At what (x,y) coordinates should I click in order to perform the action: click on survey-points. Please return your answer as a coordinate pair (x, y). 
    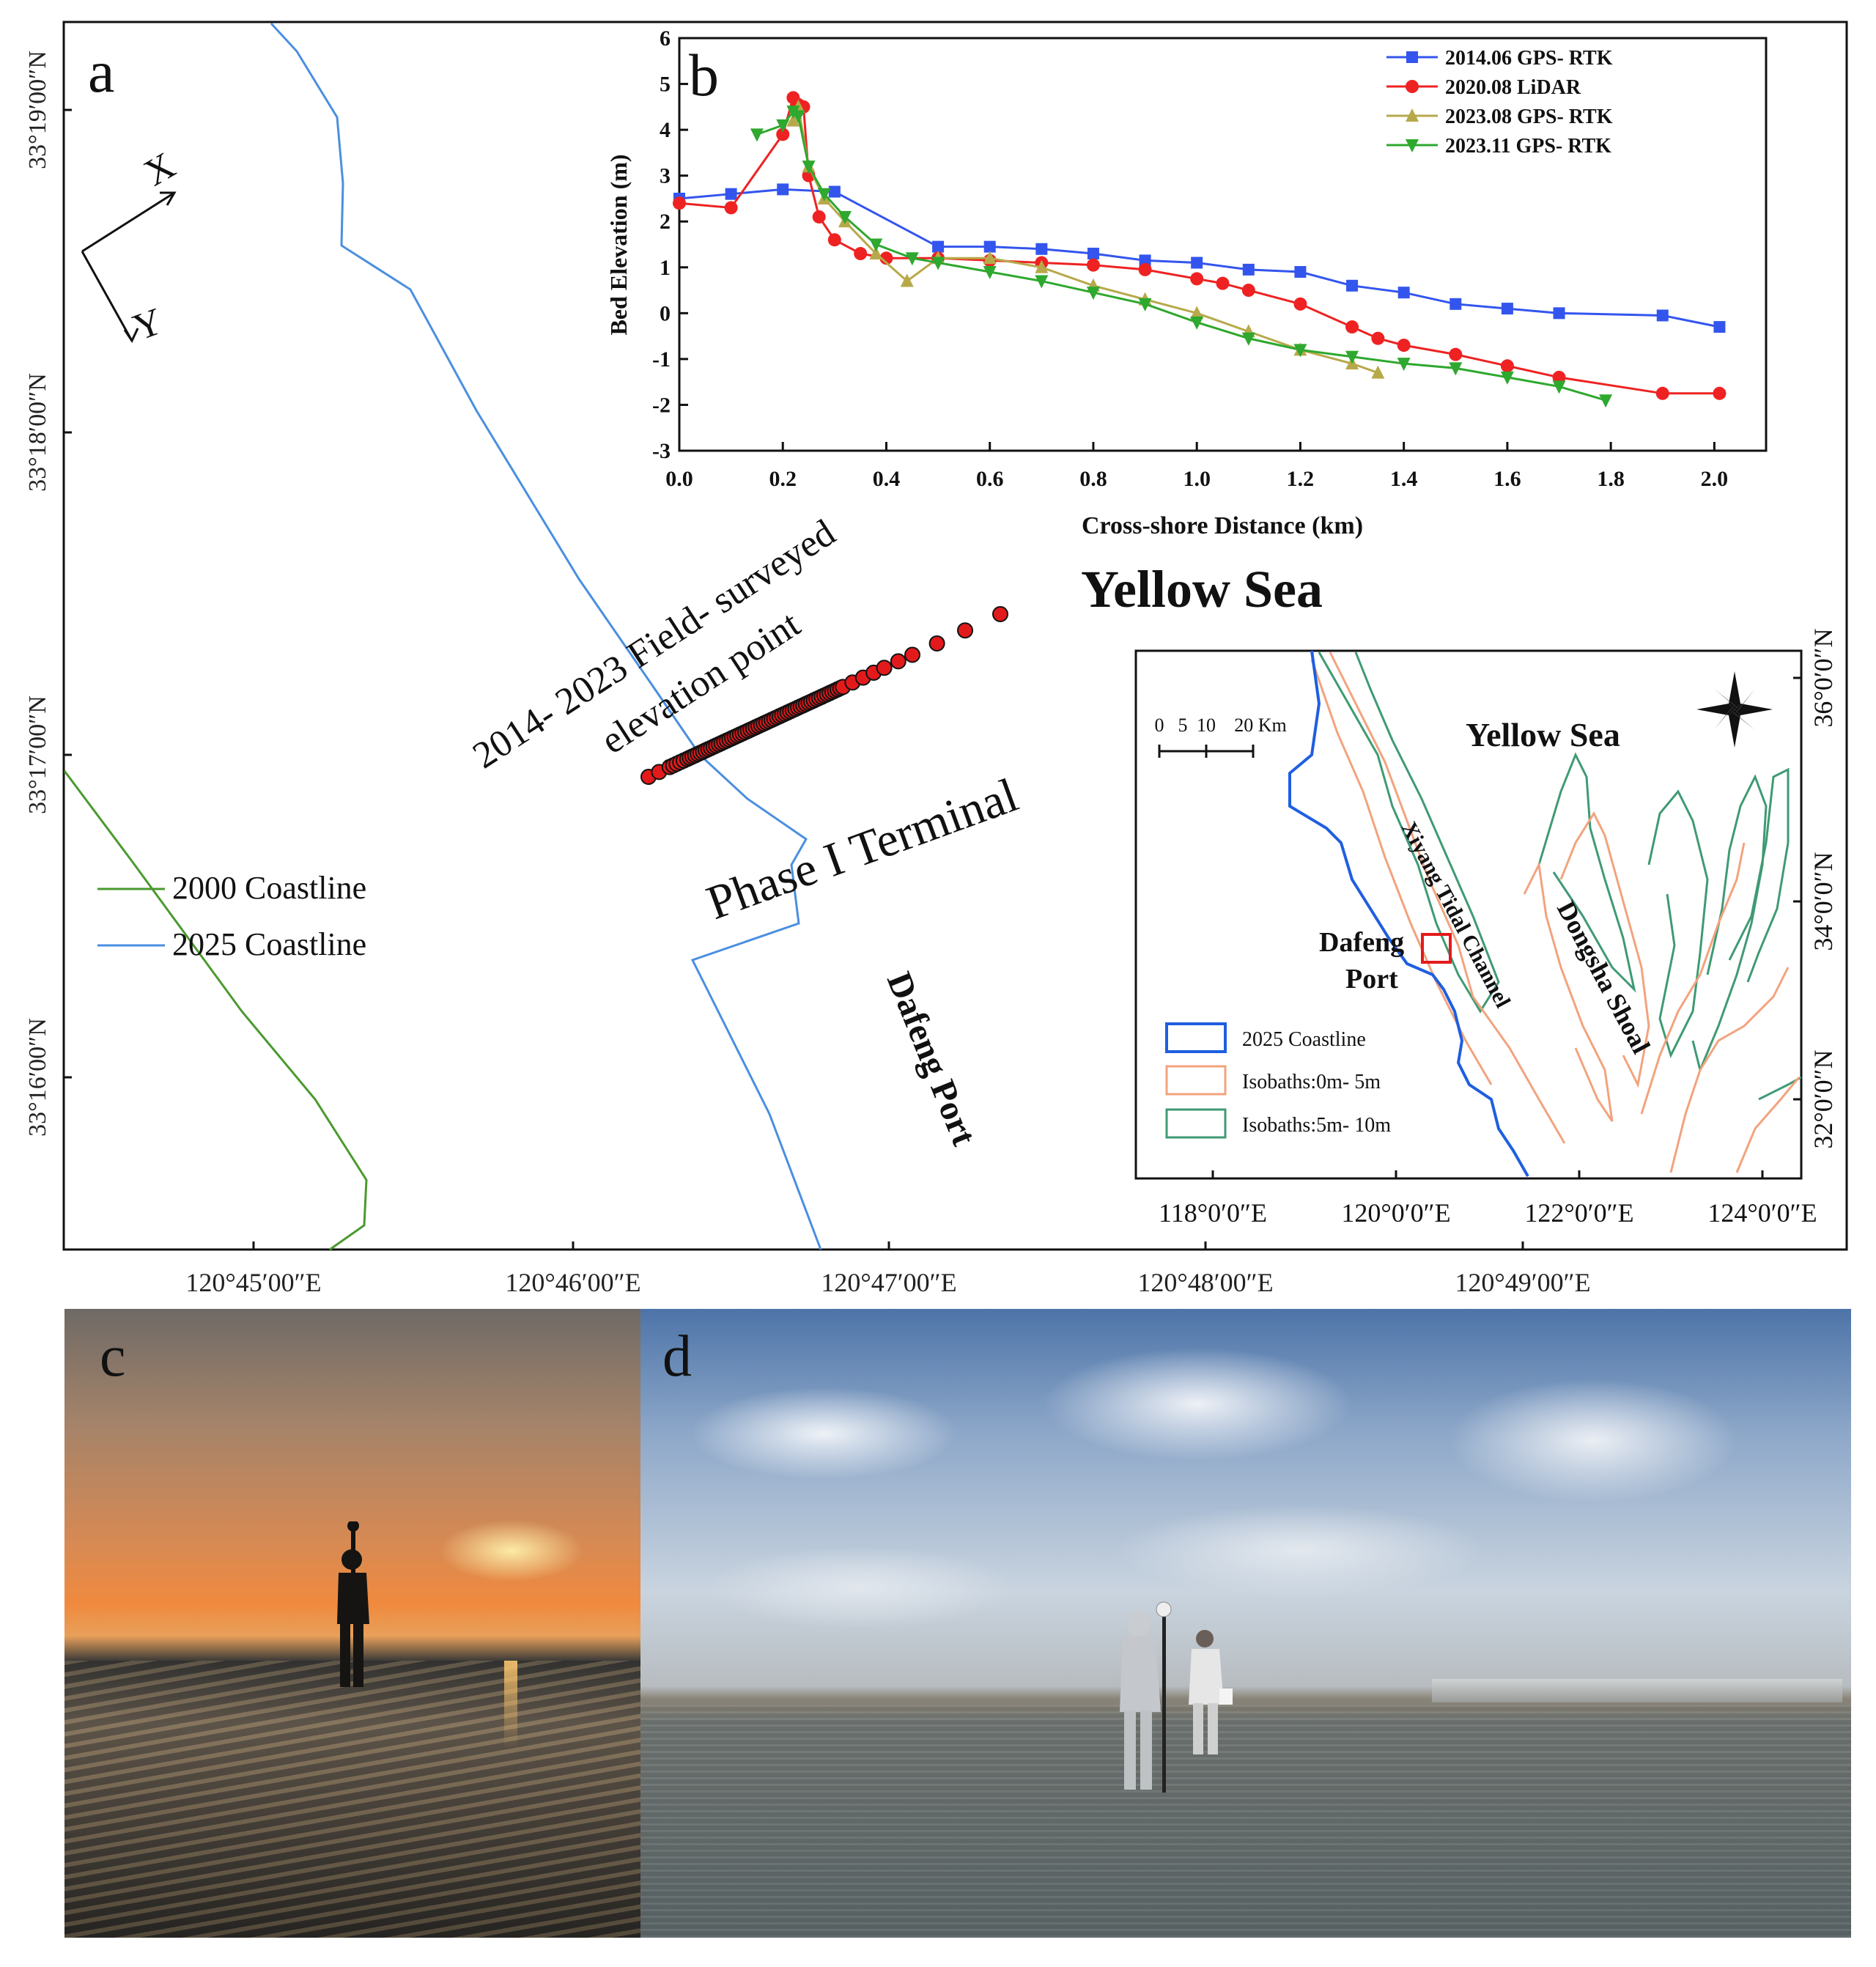
    Looking at the image, I should click on (824, 695).